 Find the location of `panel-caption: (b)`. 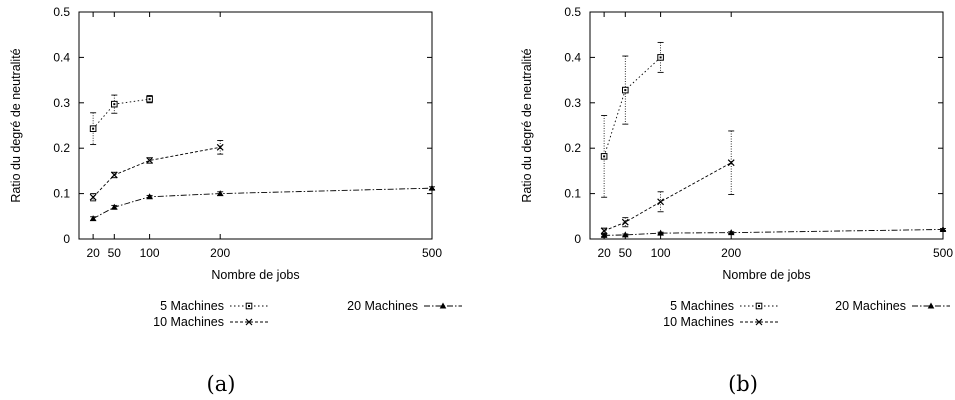

panel-caption: (b) is located at coordinates (743, 384).